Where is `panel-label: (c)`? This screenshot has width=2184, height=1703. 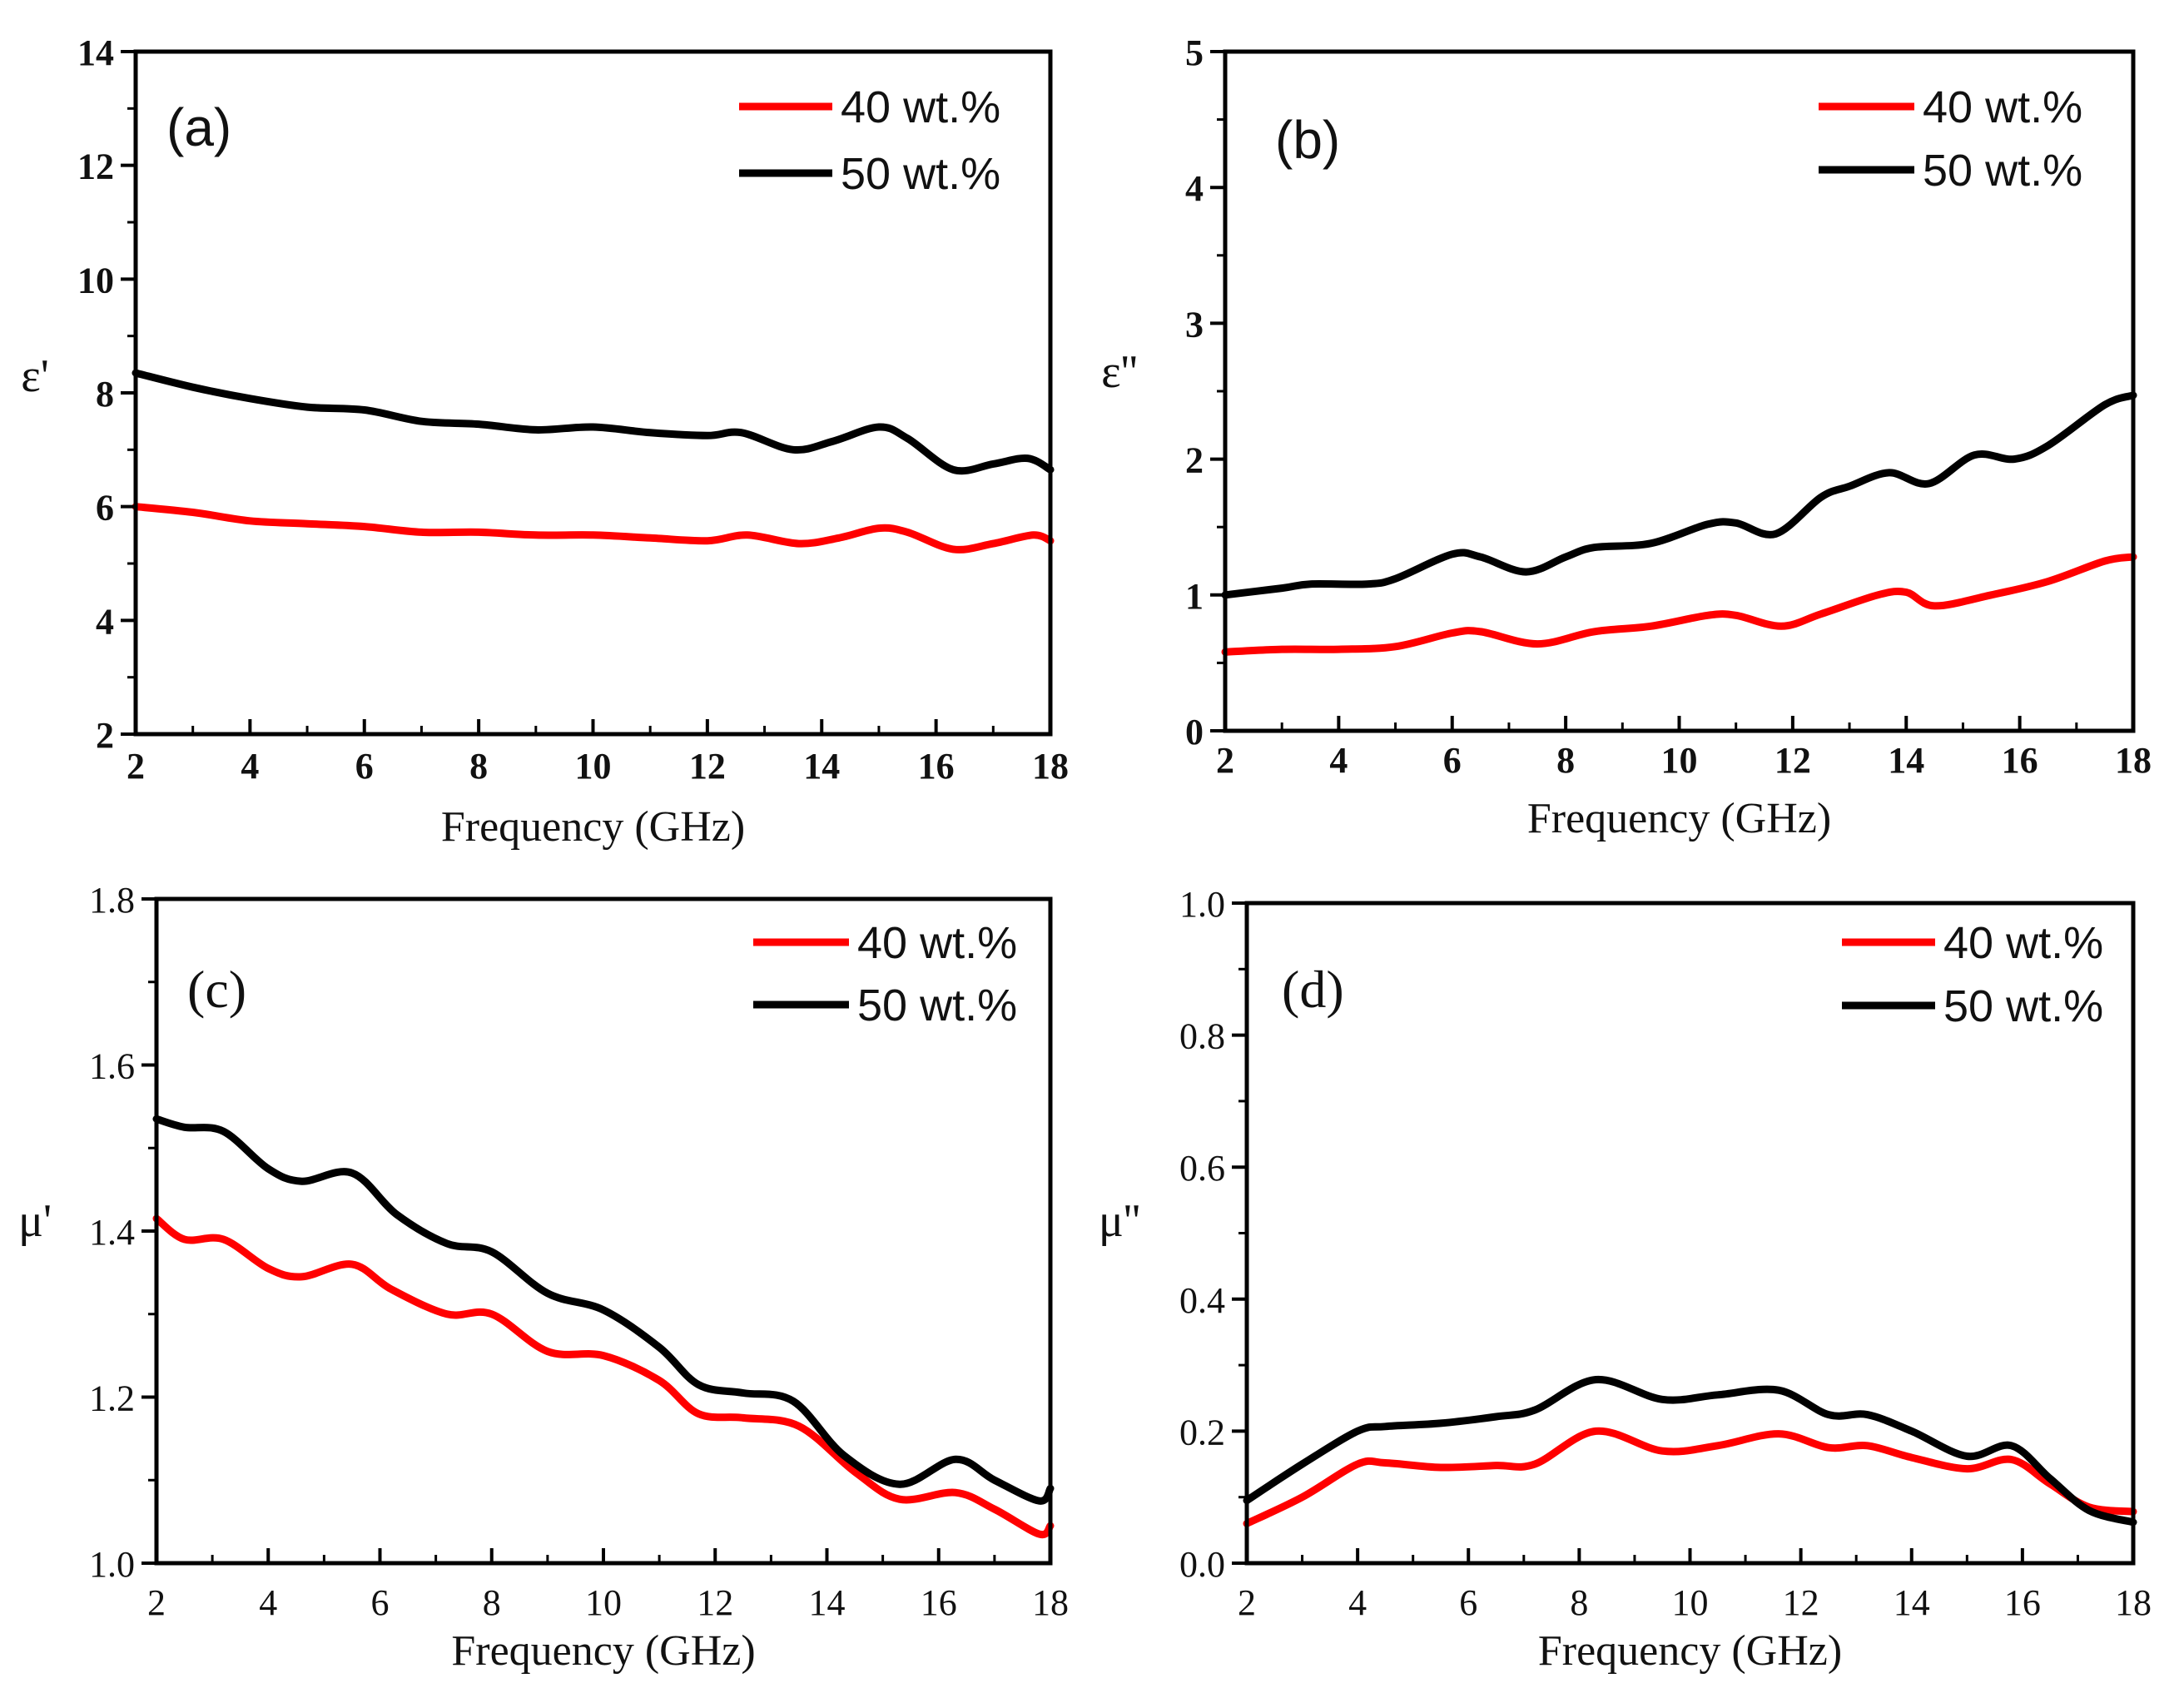 panel-label: (c) is located at coordinates (216, 989).